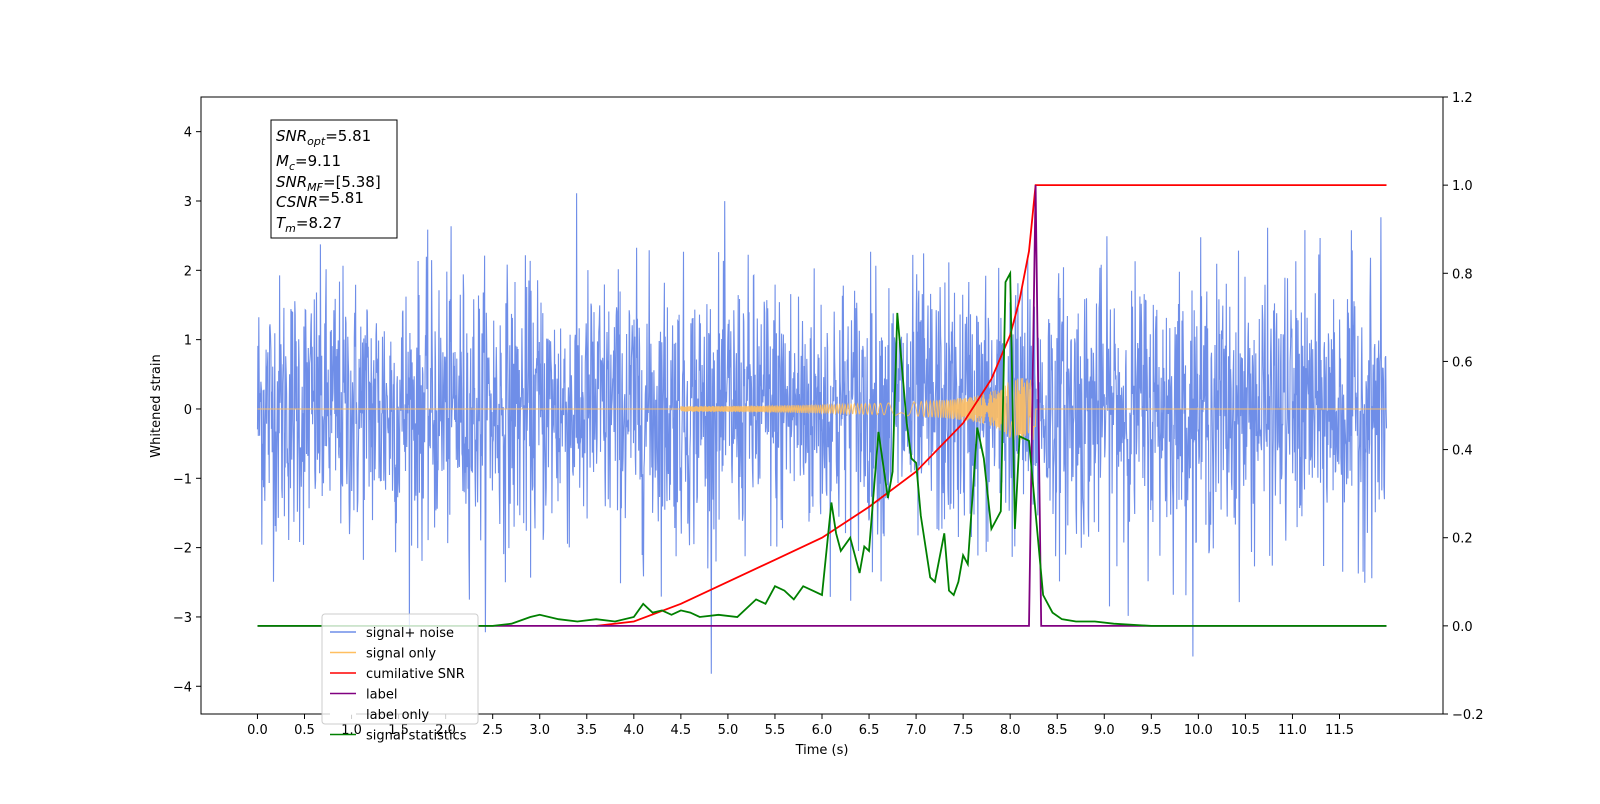  What do you see at coordinates (308, 162) in the screenshot?
I see `annotation-mc: Mc=9.11` at bounding box center [308, 162].